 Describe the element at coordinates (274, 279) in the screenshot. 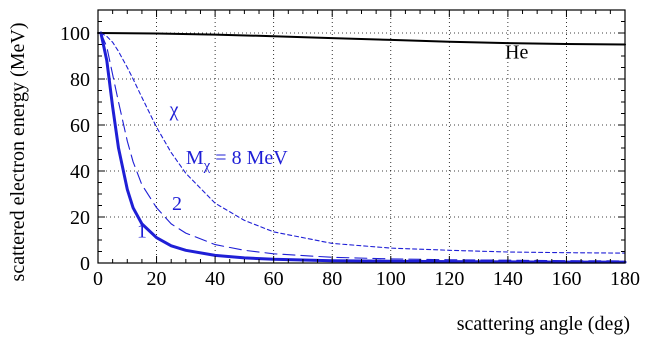

I see `x-tick-label: 60` at that location.